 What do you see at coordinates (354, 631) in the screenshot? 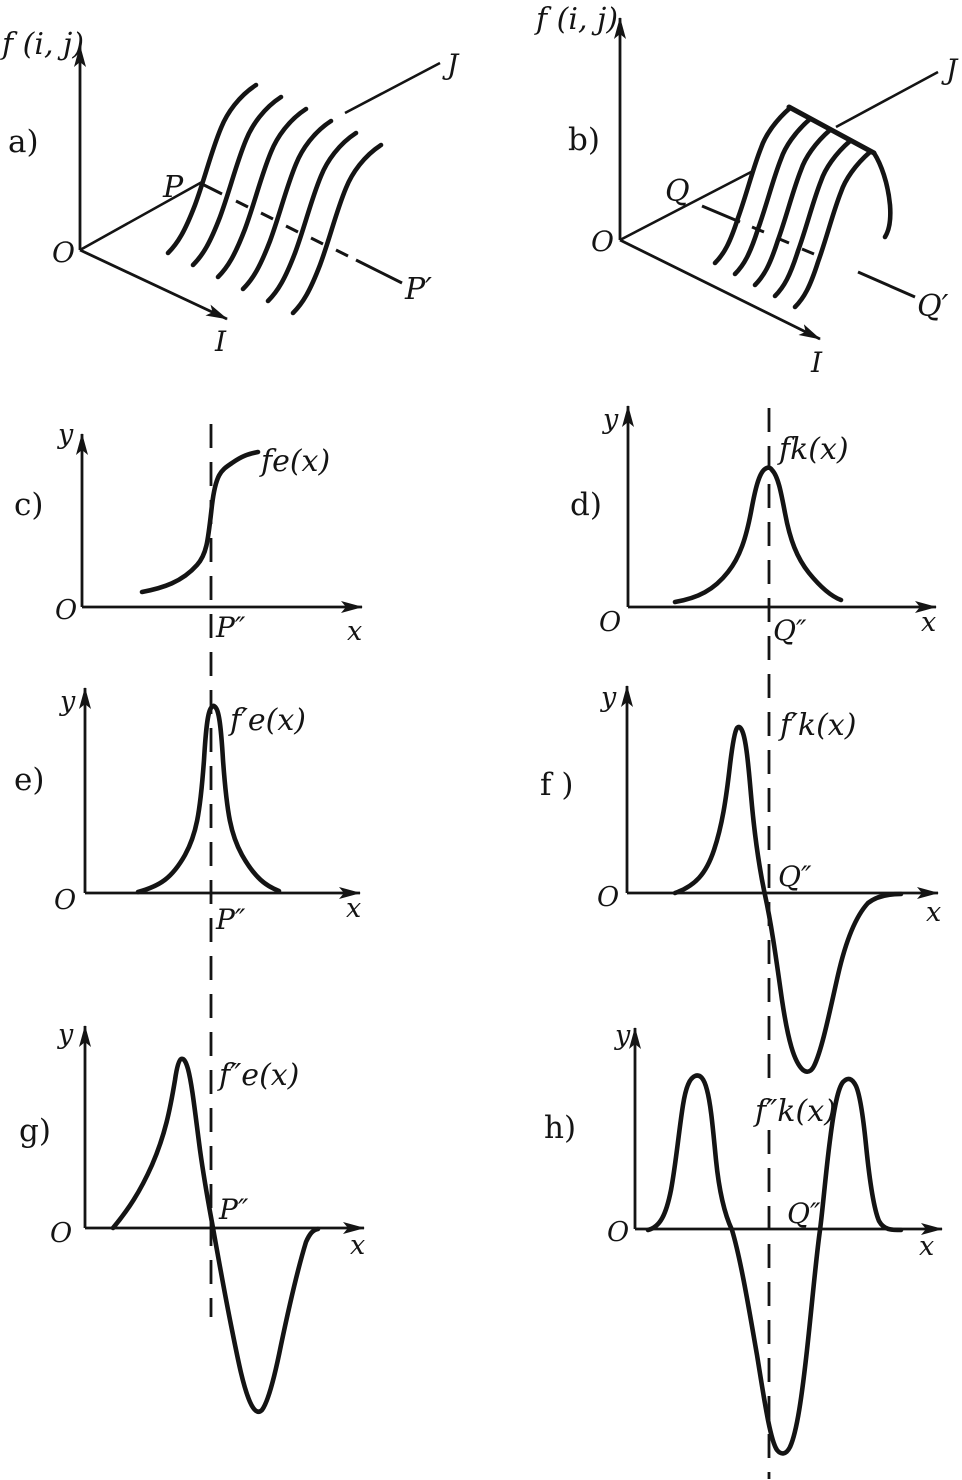
I see `panel-c-x-label: x` at bounding box center [354, 631].